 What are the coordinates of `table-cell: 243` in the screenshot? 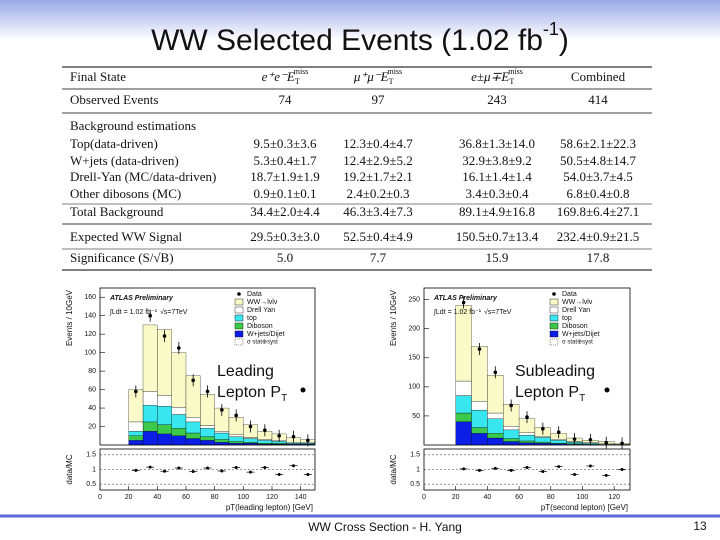 It's located at (497, 99).